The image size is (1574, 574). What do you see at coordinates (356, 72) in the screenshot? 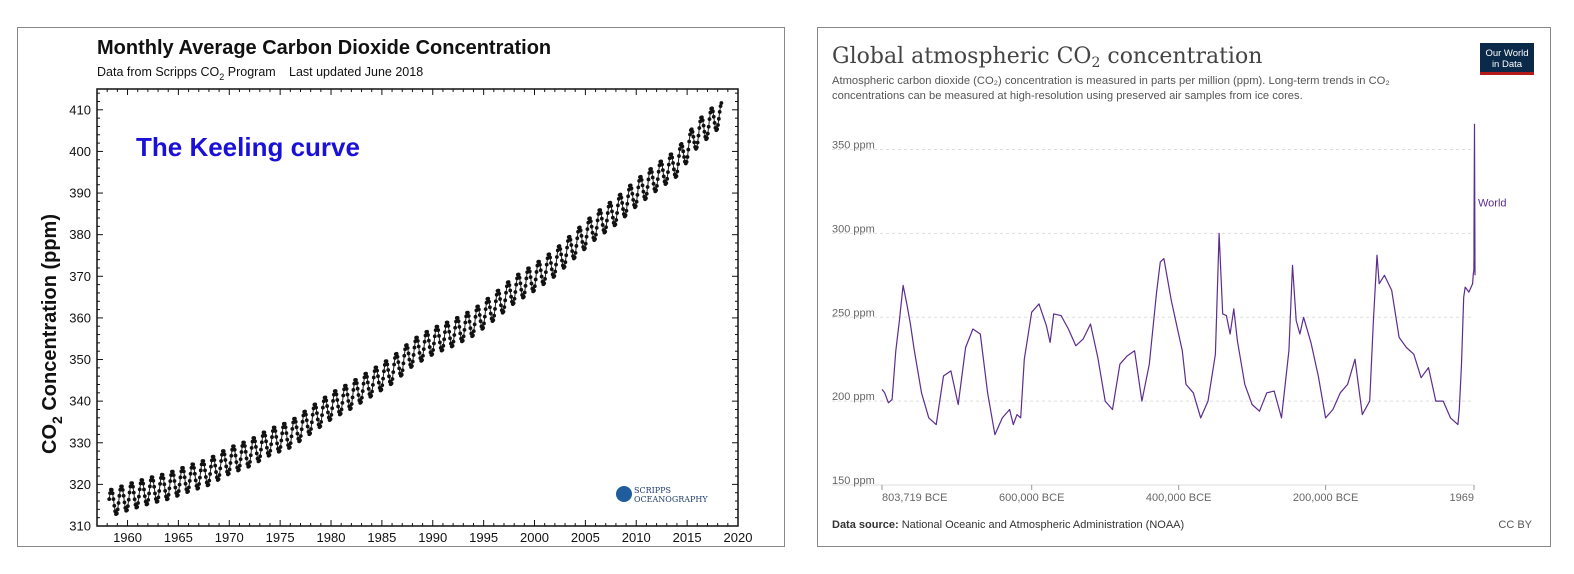
I see `last-updated-note: Last updated June 2018` at bounding box center [356, 72].